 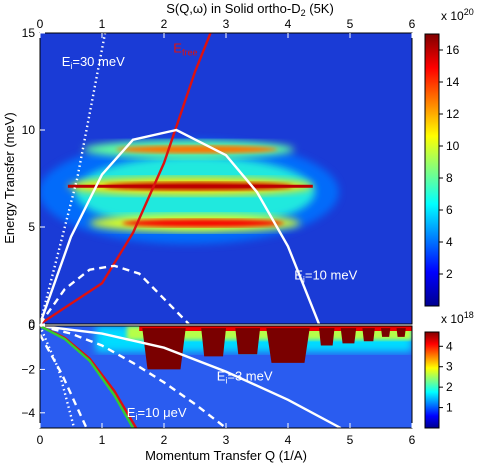 What do you see at coordinates (453, 114) in the screenshot?
I see `top-colorbar-tick-label: 12` at bounding box center [453, 114].